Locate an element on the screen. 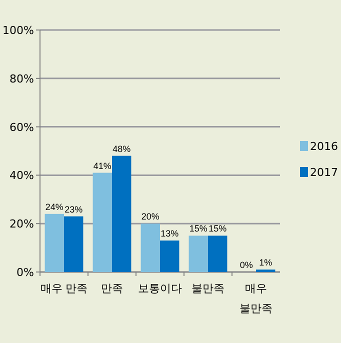 The height and width of the screenshot is (343, 341). legend-label: 2016 is located at coordinates (324, 146).